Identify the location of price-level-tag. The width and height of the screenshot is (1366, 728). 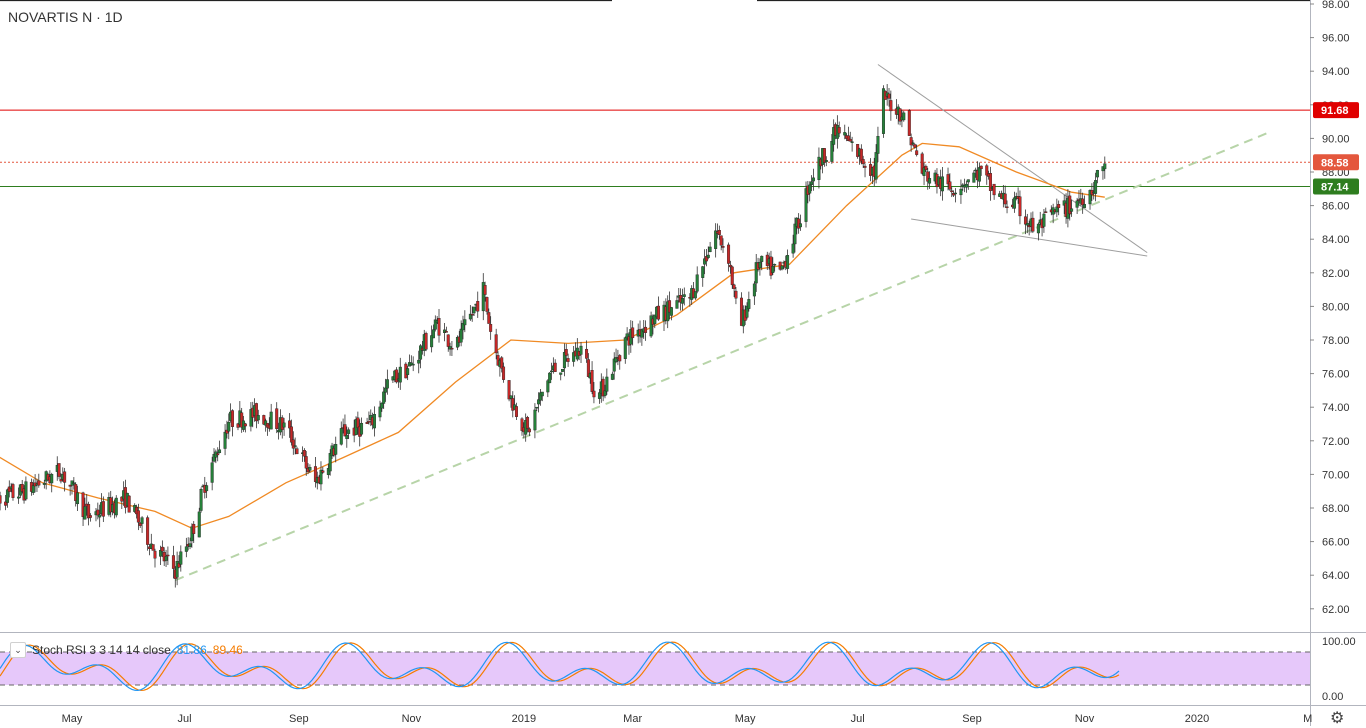
(1336, 162).